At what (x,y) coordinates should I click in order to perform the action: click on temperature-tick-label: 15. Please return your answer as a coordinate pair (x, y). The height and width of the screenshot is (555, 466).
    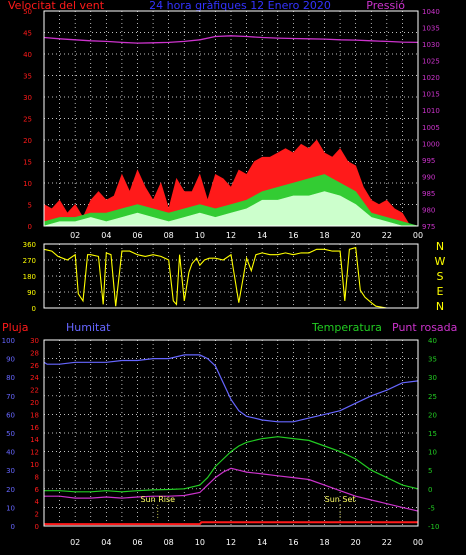
    Looking at the image, I should click on (432, 434).